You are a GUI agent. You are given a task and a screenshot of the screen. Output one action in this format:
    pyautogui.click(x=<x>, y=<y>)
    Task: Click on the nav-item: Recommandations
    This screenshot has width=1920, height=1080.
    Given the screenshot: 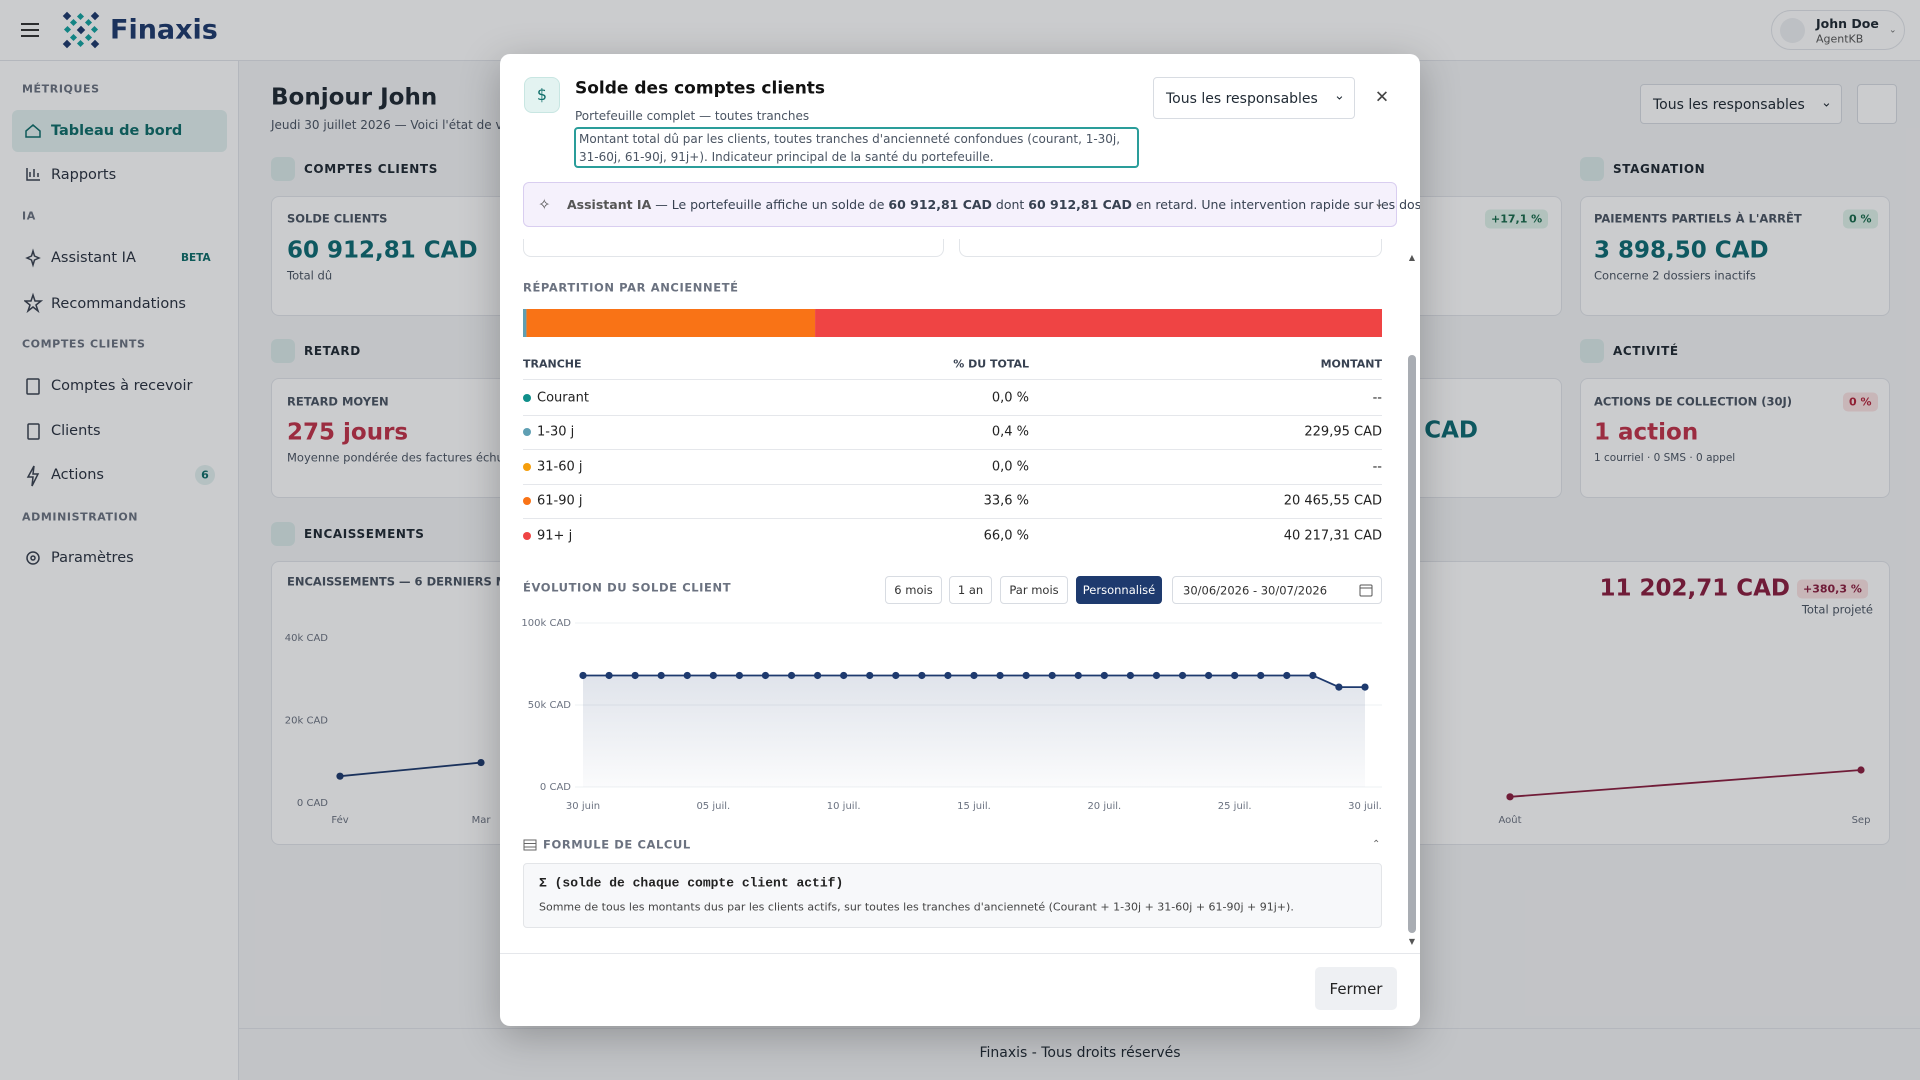 What is the action you would take?
    pyautogui.click(x=118, y=303)
    